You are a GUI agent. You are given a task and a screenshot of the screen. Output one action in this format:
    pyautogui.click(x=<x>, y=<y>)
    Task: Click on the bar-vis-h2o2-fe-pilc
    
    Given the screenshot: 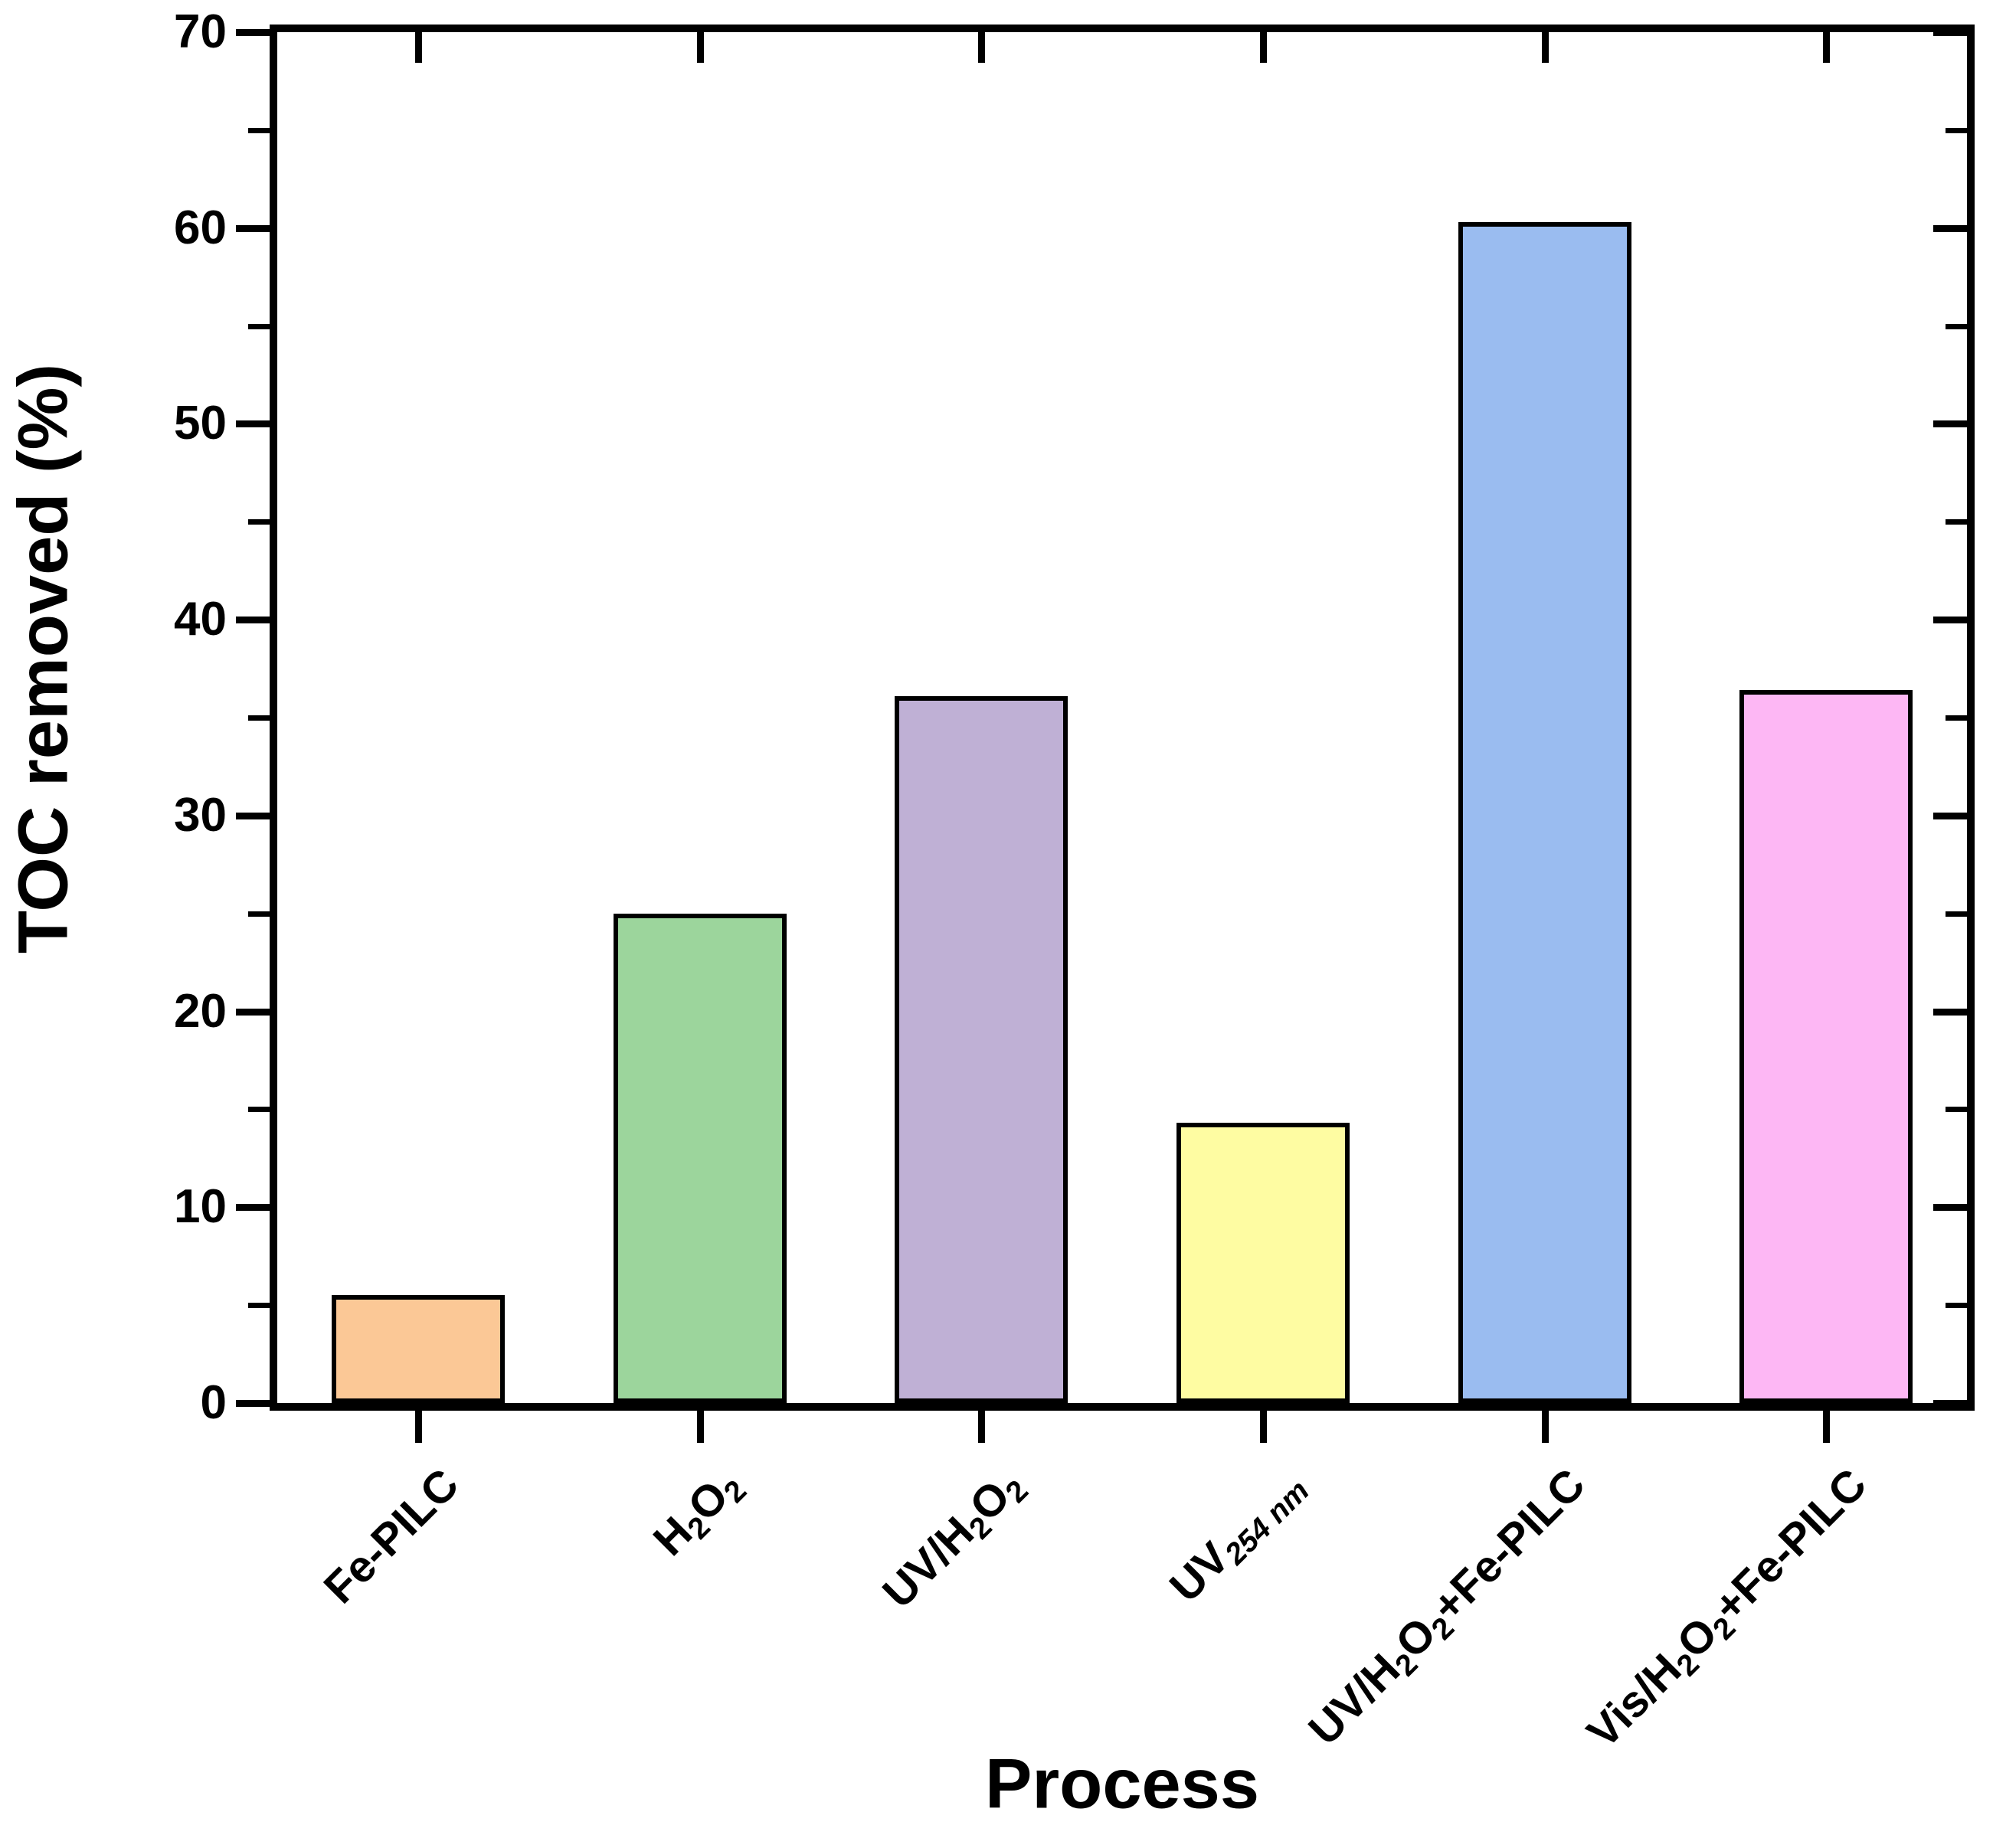 What is the action you would take?
    pyautogui.click(x=1826, y=1046)
    